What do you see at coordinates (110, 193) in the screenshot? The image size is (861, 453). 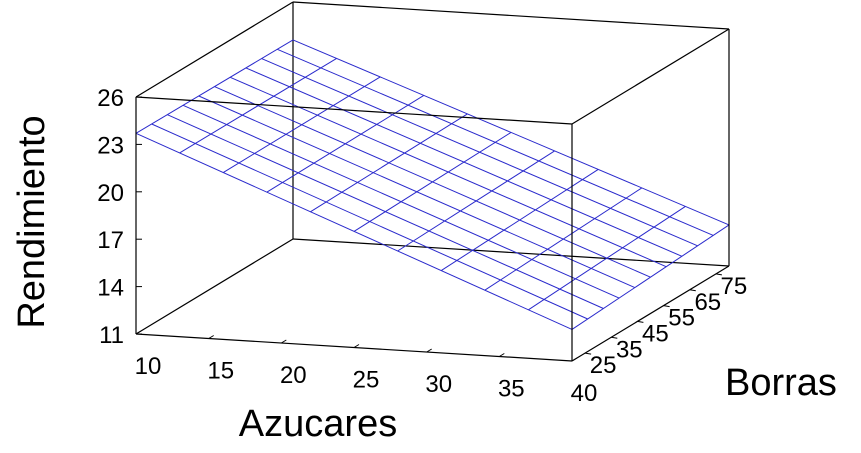 I see `z-tick-label: 20` at bounding box center [110, 193].